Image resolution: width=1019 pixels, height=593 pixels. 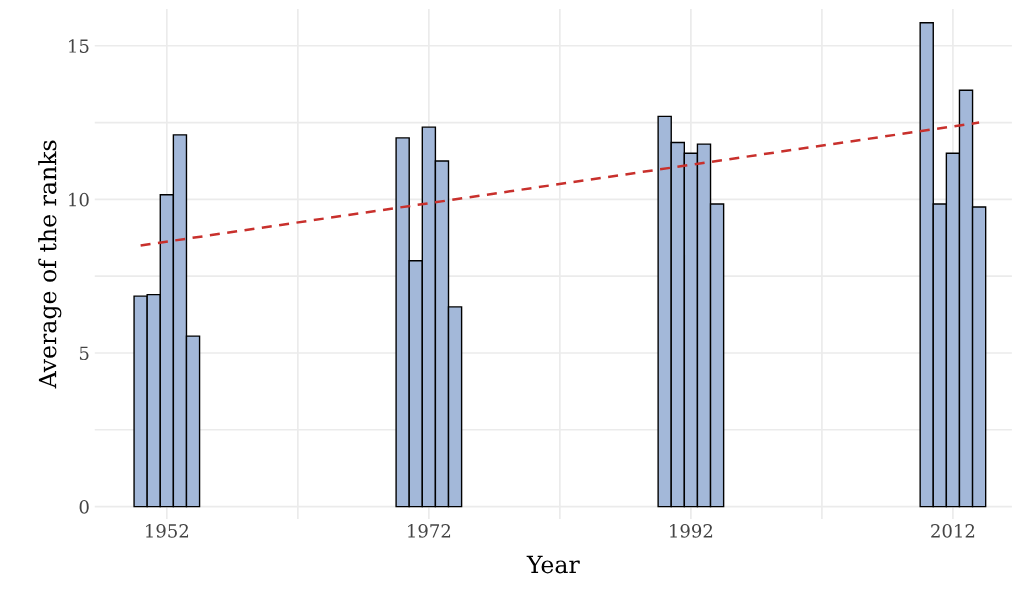 I want to click on y-tick-label: 15, so click(x=79, y=46).